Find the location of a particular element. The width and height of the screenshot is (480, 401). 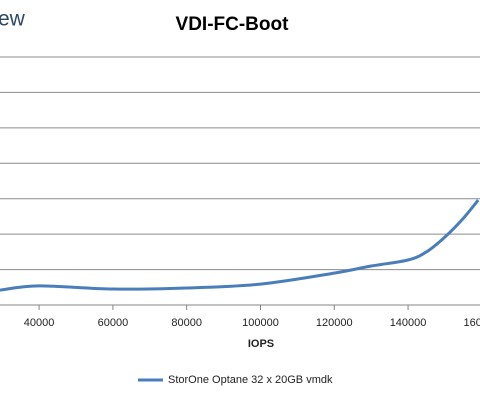

x-tick-label: 80000 is located at coordinates (186, 323).